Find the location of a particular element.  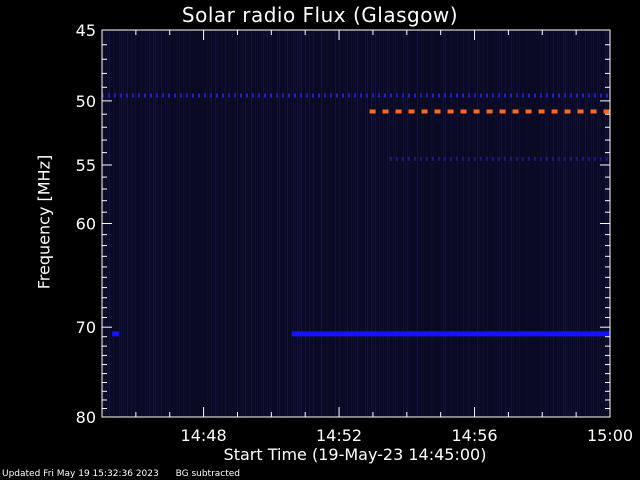

x-tick-label: 14:48 is located at coordinates (204, 435).